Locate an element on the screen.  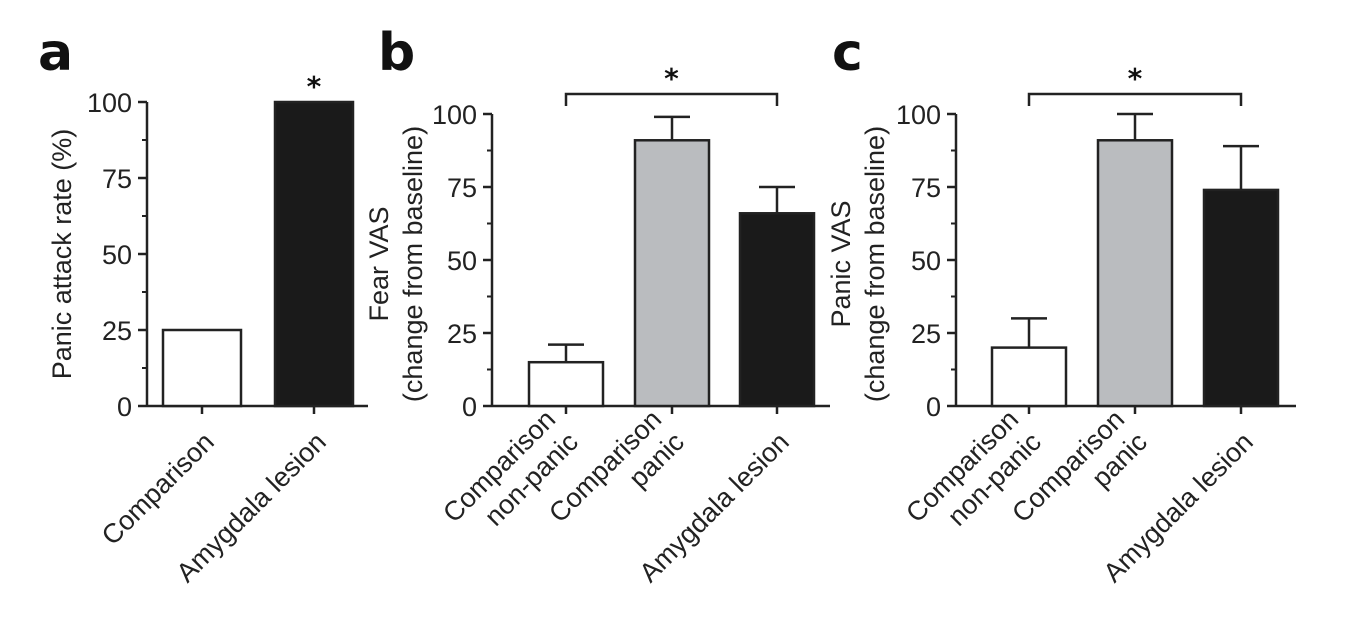
y-axis-title: Fear VAS is located at coordinates (379, 263).